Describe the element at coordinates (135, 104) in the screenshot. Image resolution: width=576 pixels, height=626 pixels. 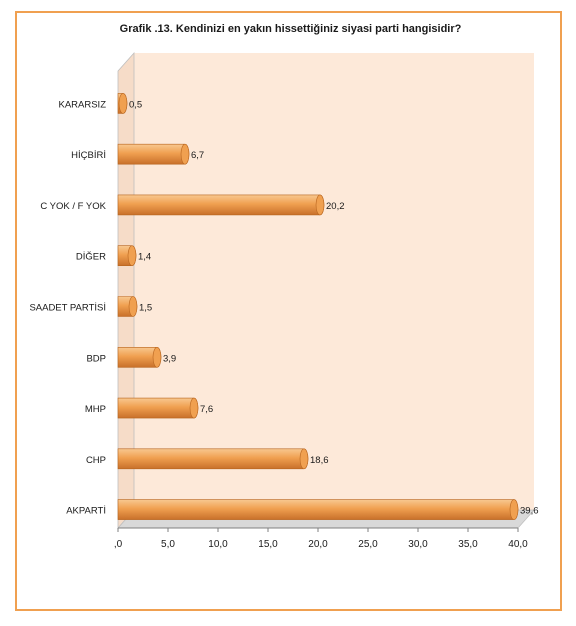
I see `data-label: 0,5` at that location.